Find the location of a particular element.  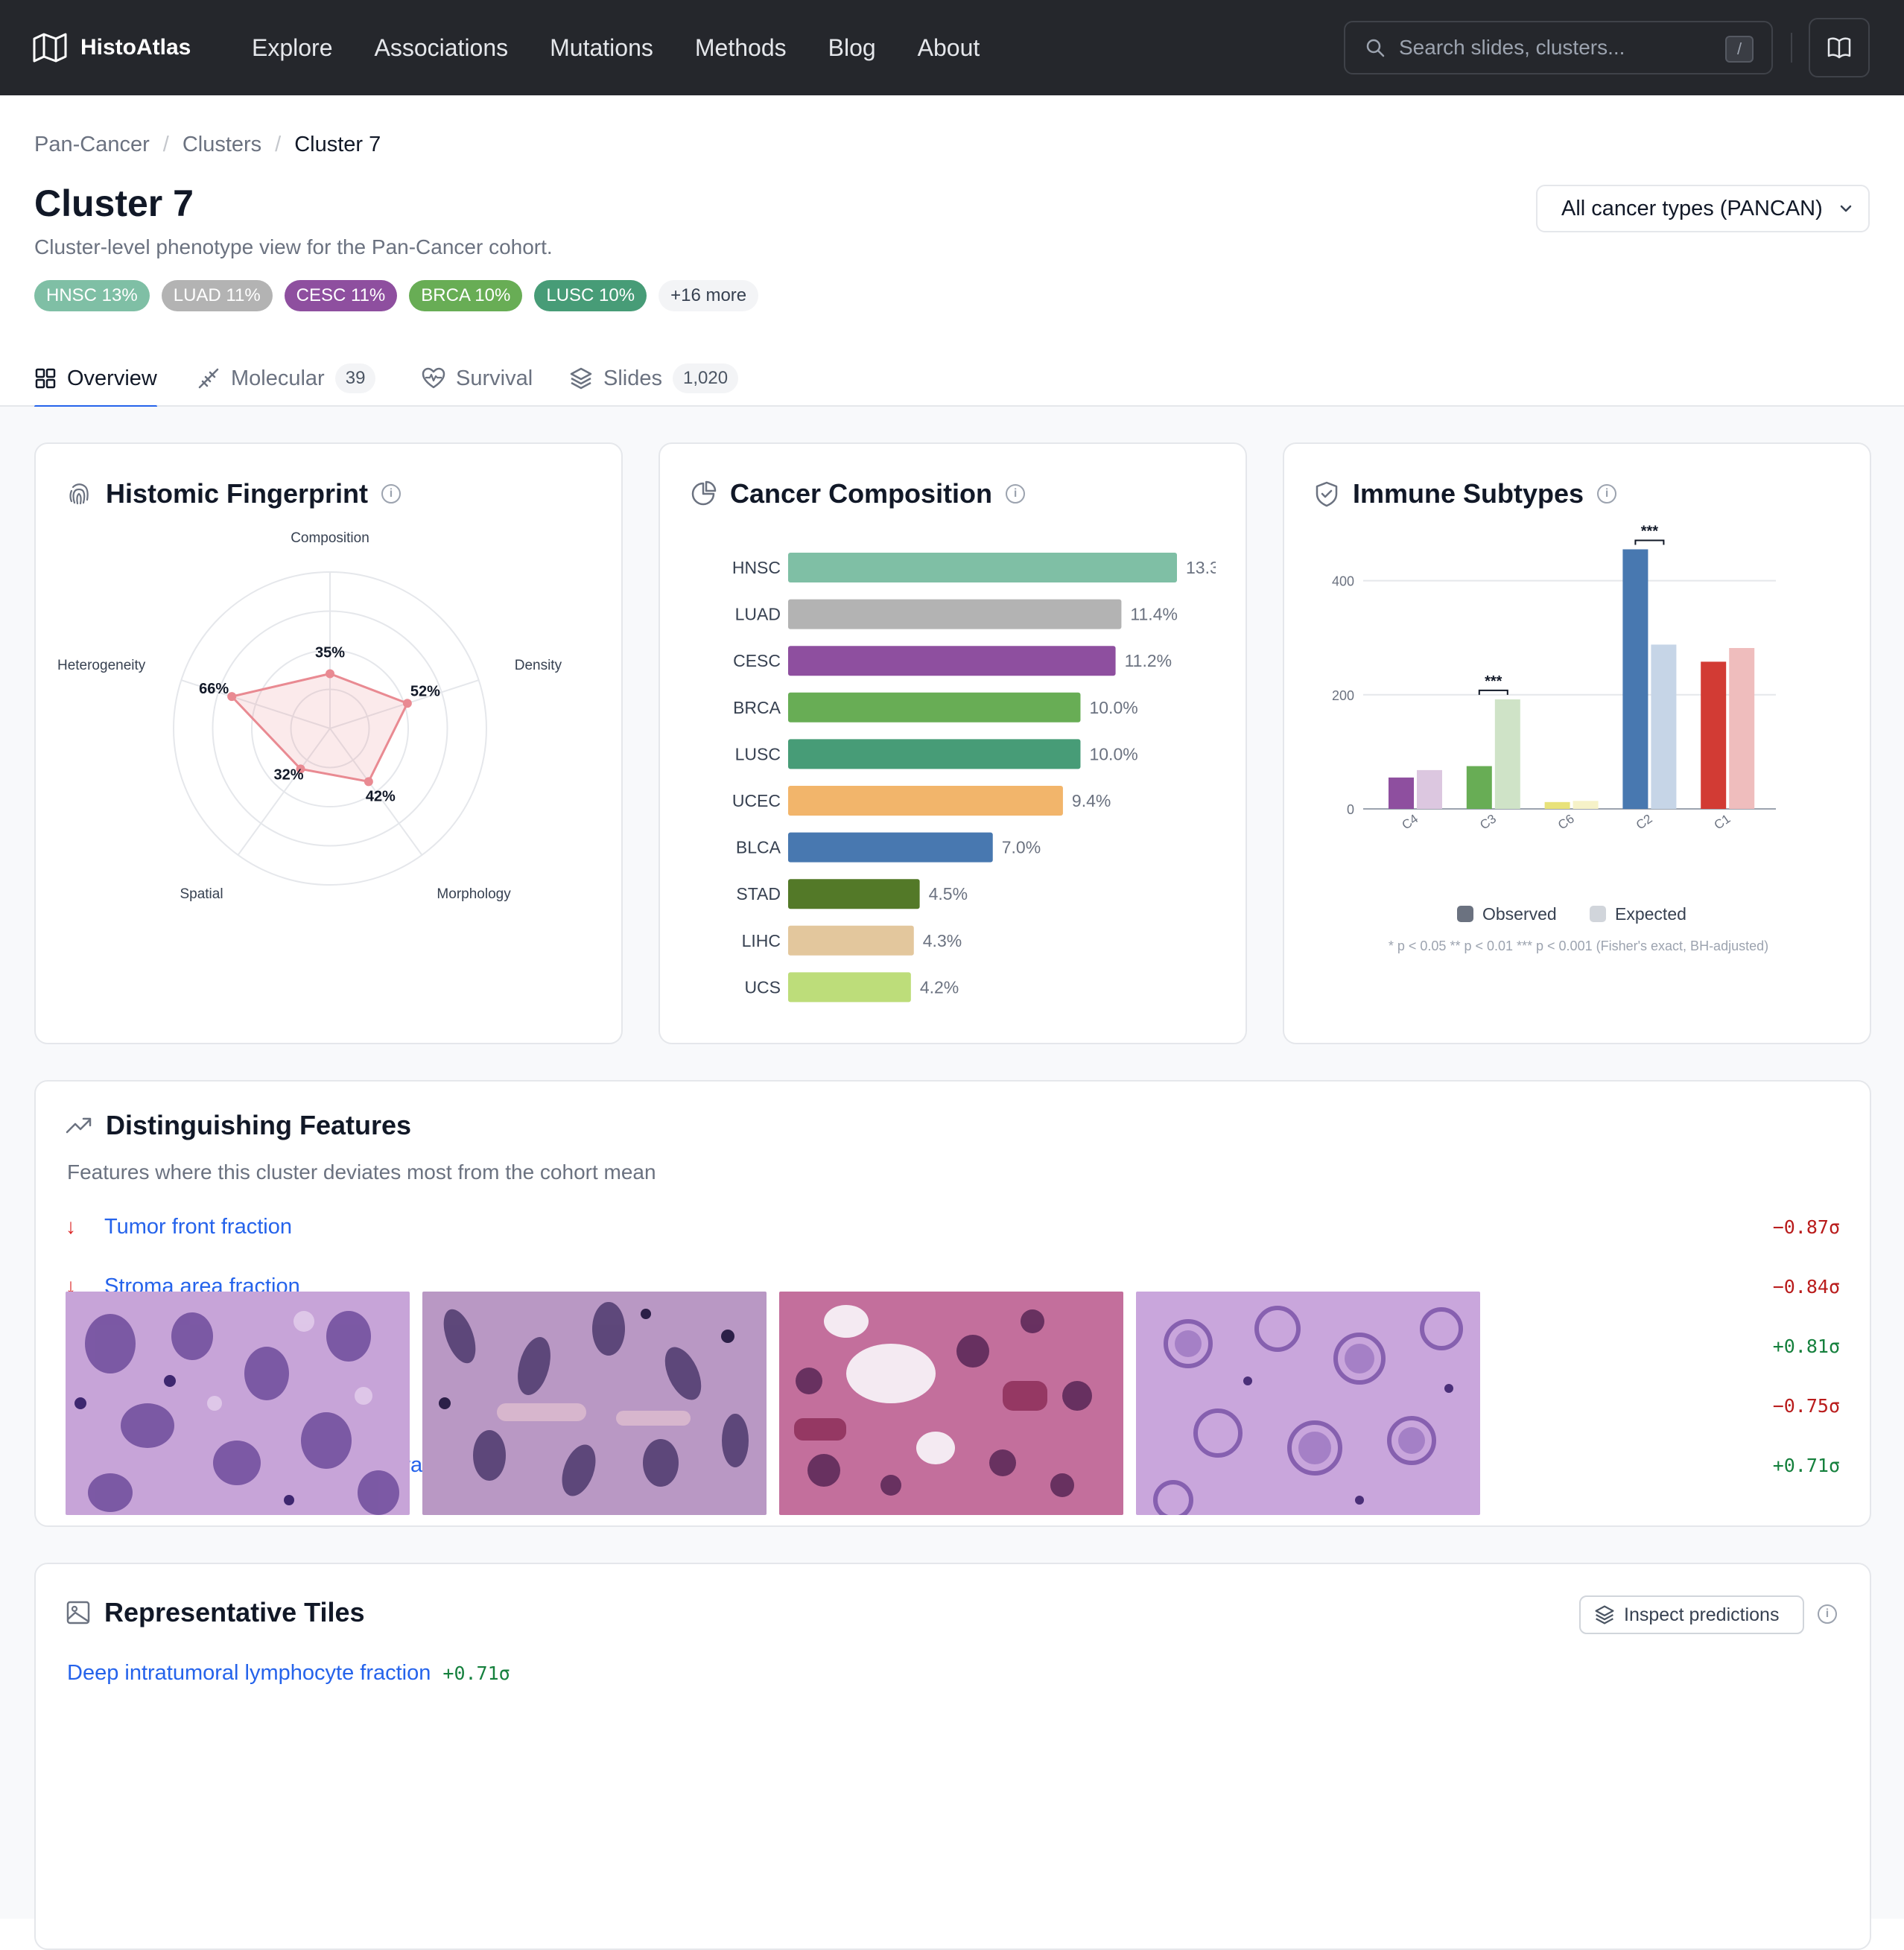

significance-label: *** is located at coordinates (1650, 531).